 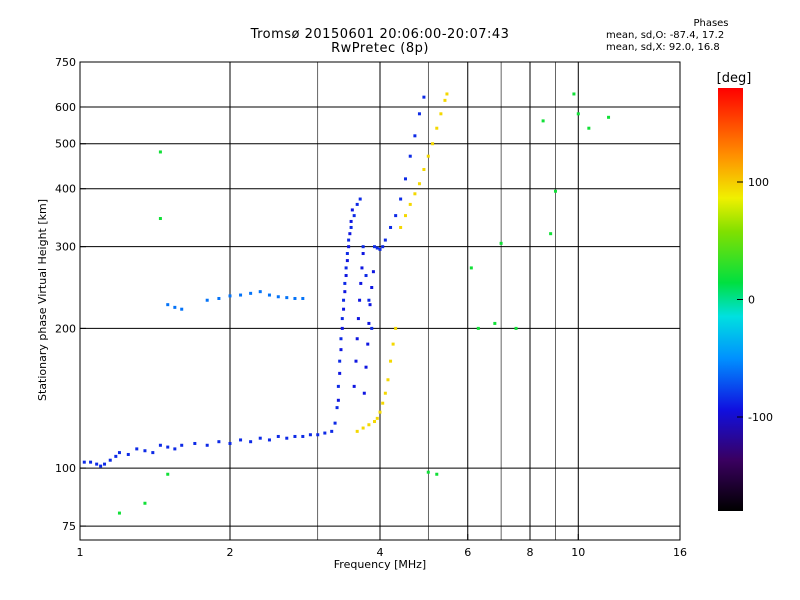 I want to click on colorbar-unit-label: [deg], so click(x=734, y=78).